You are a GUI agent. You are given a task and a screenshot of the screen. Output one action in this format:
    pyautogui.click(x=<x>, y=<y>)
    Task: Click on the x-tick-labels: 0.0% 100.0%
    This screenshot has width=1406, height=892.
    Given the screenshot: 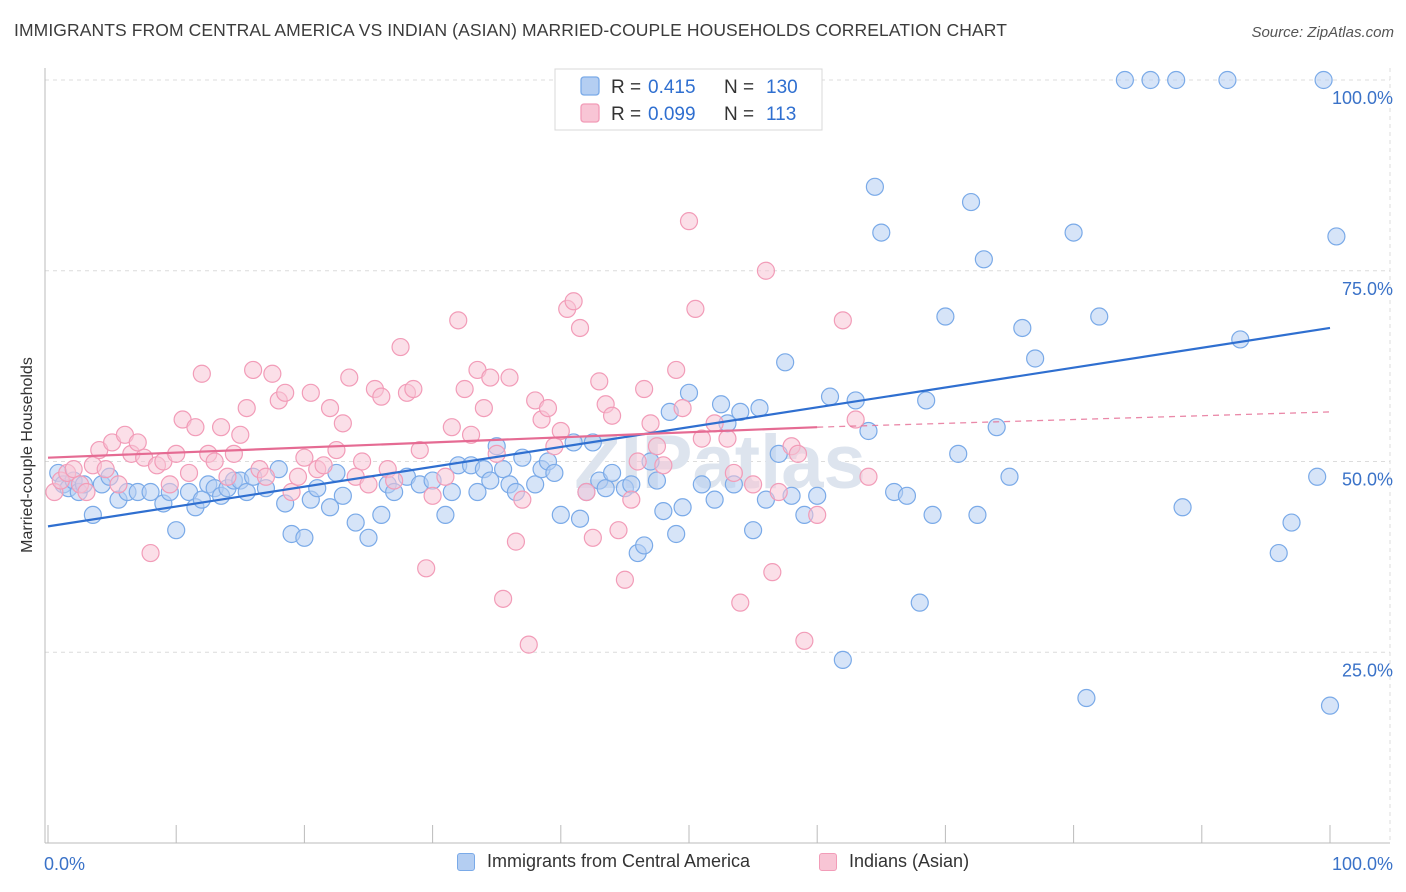 What is the action you would take?
    pyautogui.click(x=718, y=864)
    